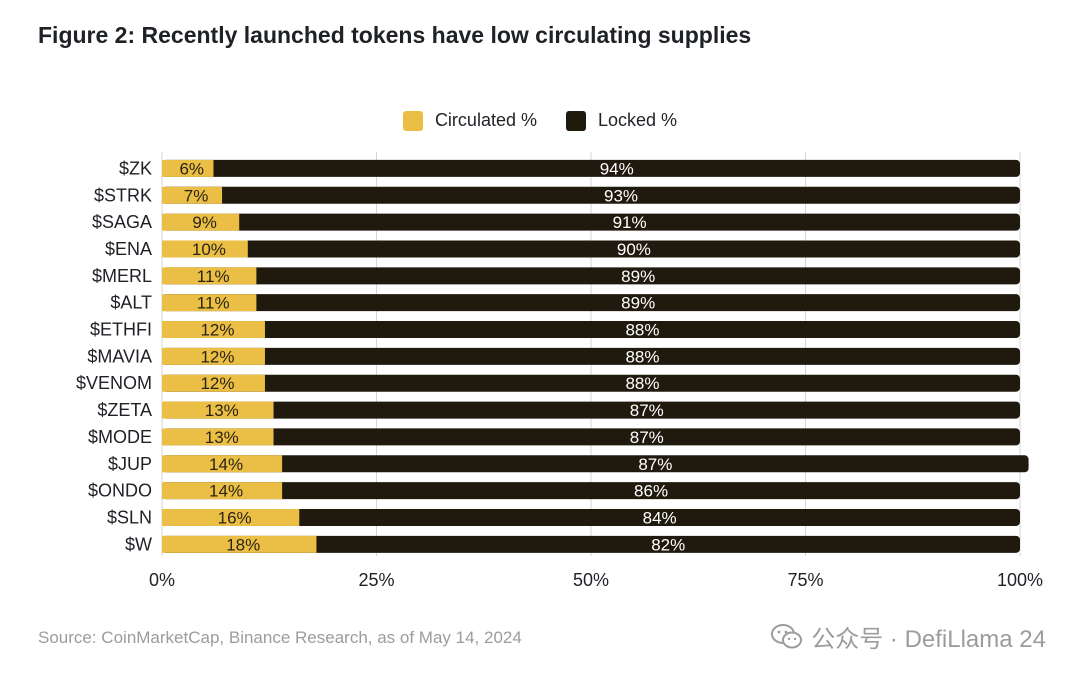 Image resolution: width=1080 pixels, height=677 pixels. I want to click on category-label-0: $ZK, so click(135, 168).